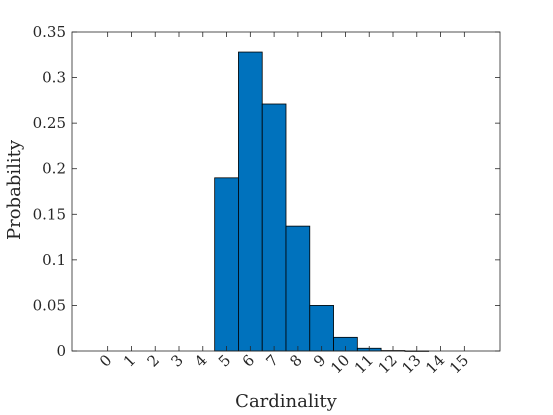 This screenshot has height=415, width=553. Describe the element at coordinates (54, 78) in the screenshot. I see `y-tick-label: 0.3` at that location.